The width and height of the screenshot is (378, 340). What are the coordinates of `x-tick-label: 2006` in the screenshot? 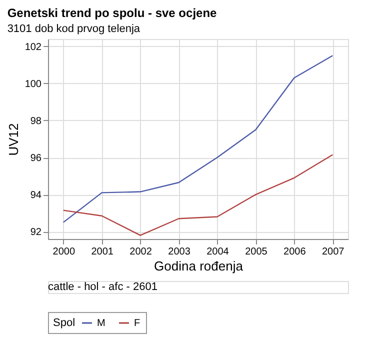 It's located at (295, 252).